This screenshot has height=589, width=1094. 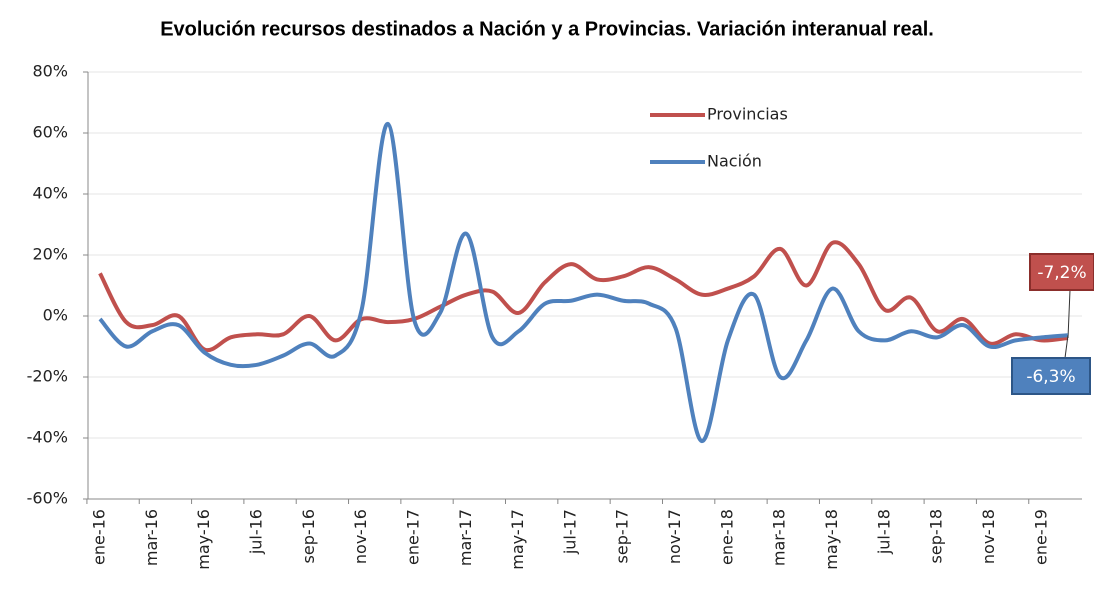 I want to click on x-tick-label: ene-18, so click(x=726, y=537).